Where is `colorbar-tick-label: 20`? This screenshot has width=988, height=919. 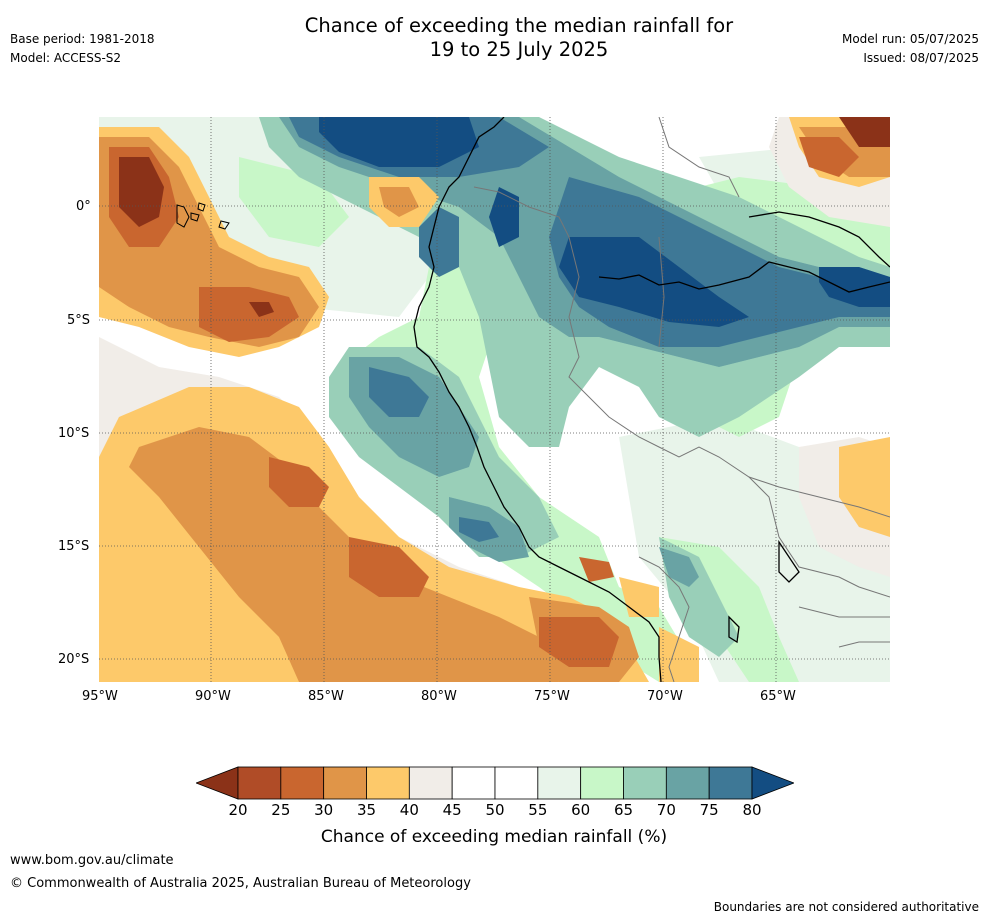 colorbar-tick-label: 20 is located at coordinates (238, 810).